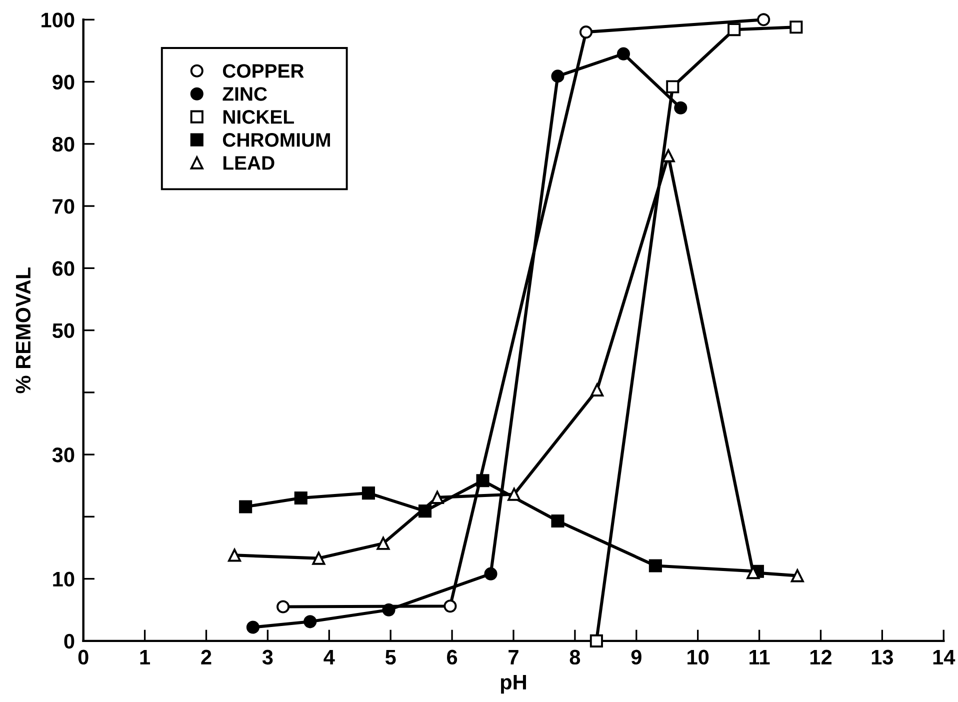 The width and height of the screenshot is (958, 702). Describe the element at coordinates (63, 268) in the screenshot. I see `y-tick-label: 60` at that location.